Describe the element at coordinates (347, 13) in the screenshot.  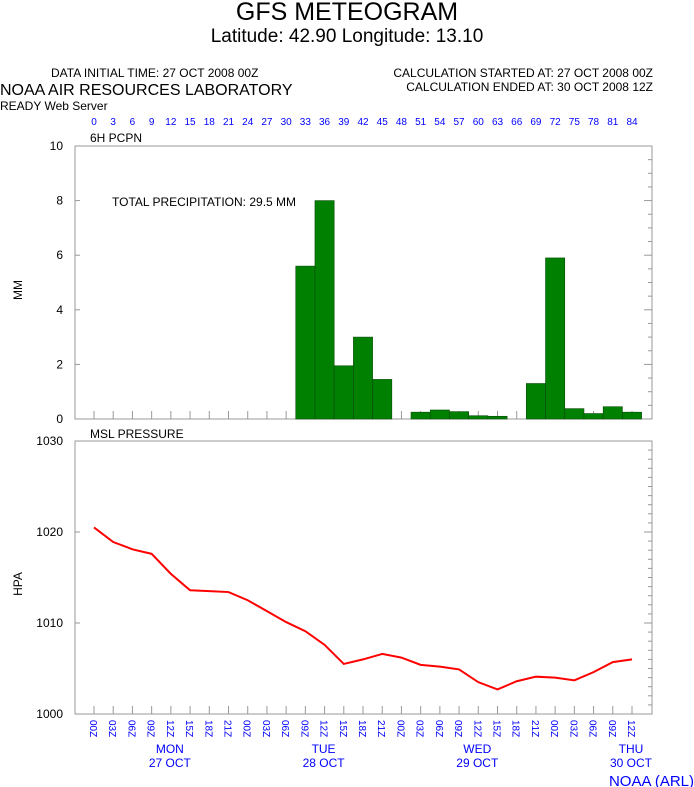
I see `page-title: GFS METEOGRAM` at that location.